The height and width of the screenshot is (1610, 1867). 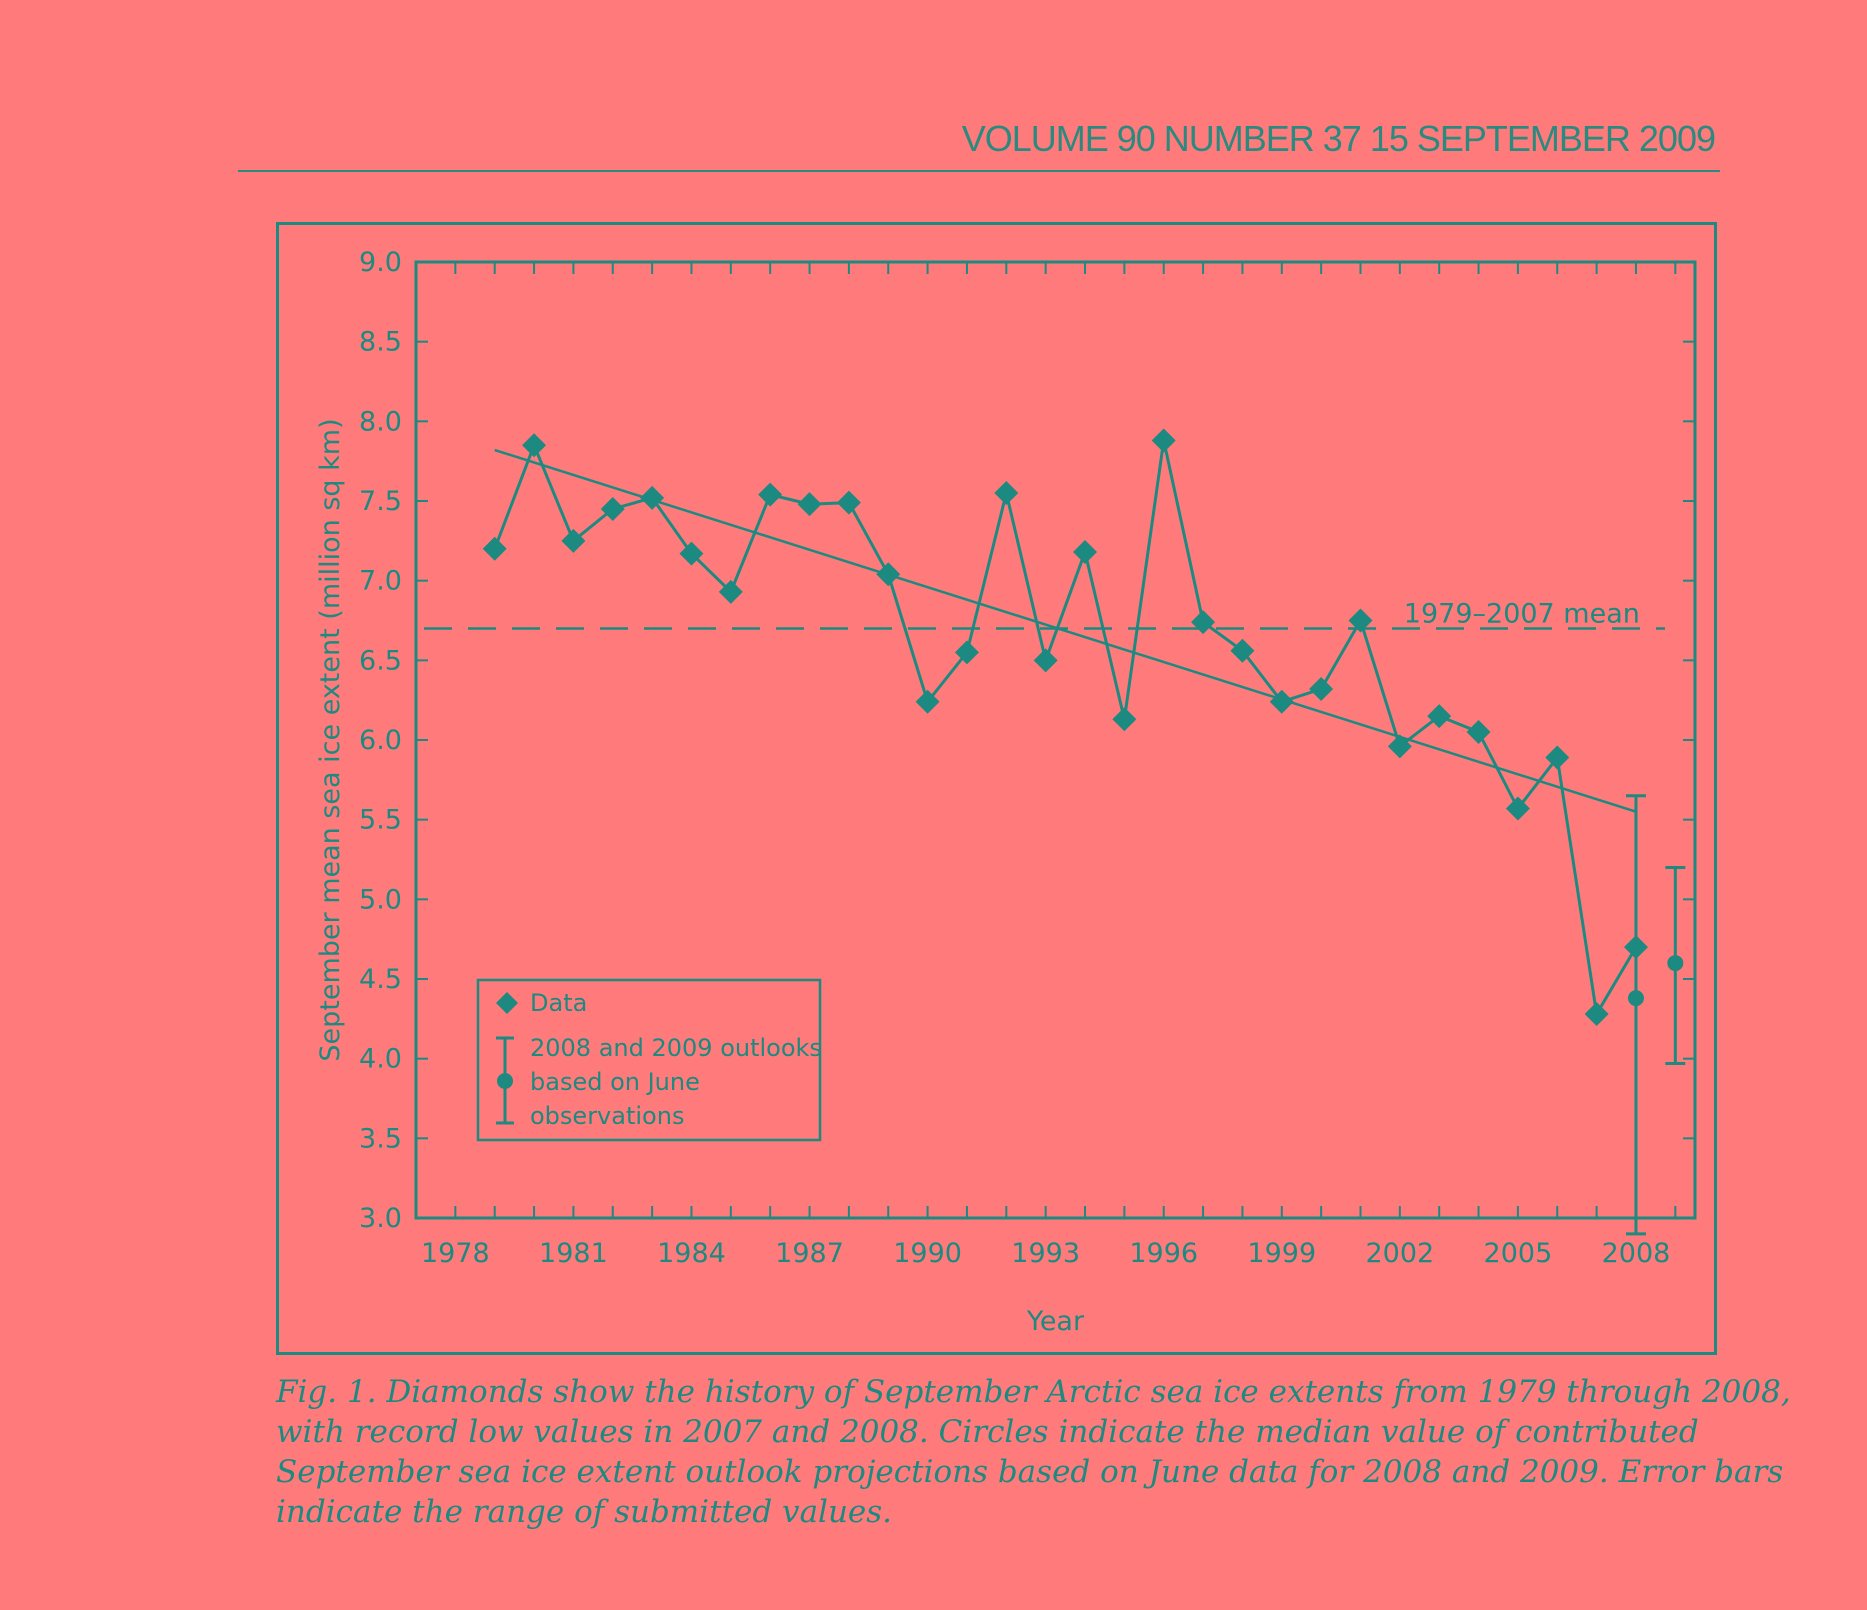 I want to click on legend-entry: Data, so click(x=558, y=1003).